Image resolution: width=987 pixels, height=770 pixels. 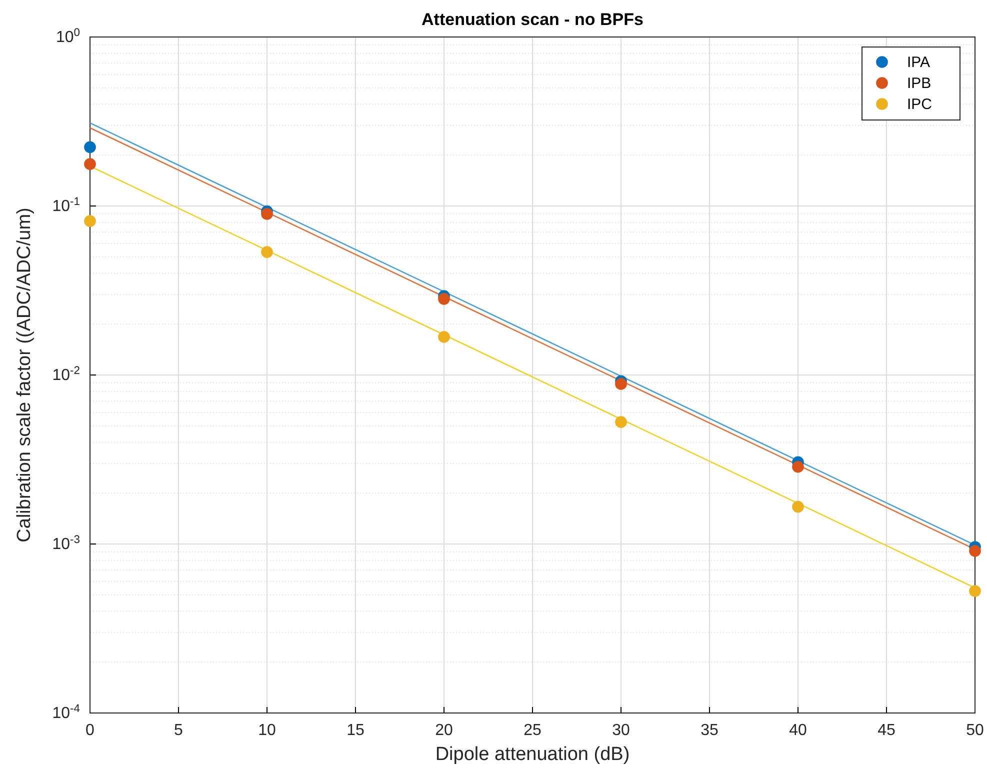 I want to click on y-tick-label: 10$^{0}$, so click(x=68, y=36).